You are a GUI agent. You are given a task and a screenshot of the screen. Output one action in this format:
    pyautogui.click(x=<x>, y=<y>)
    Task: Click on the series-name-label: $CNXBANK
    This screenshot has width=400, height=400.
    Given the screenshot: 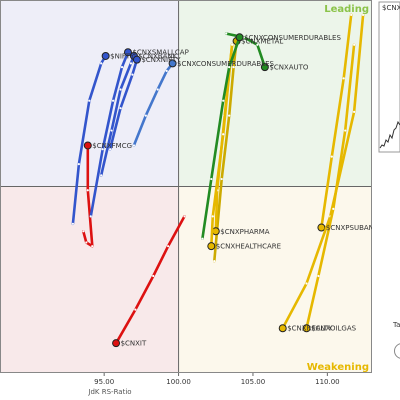 What is the action you would take?
    pyautogui.click(x=157, y=56)
    